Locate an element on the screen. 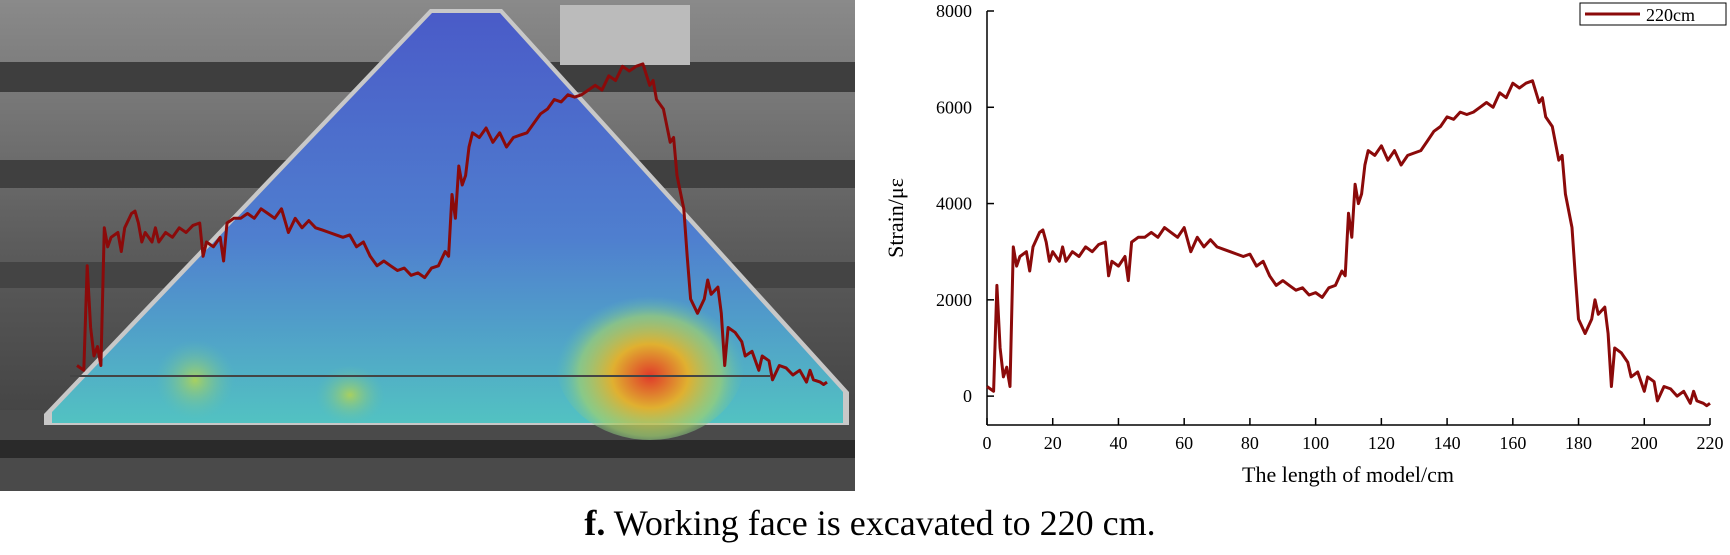 The width and height of the screenshot is (1730, 555). caption-label: f. is located at coordinates (594, 523).